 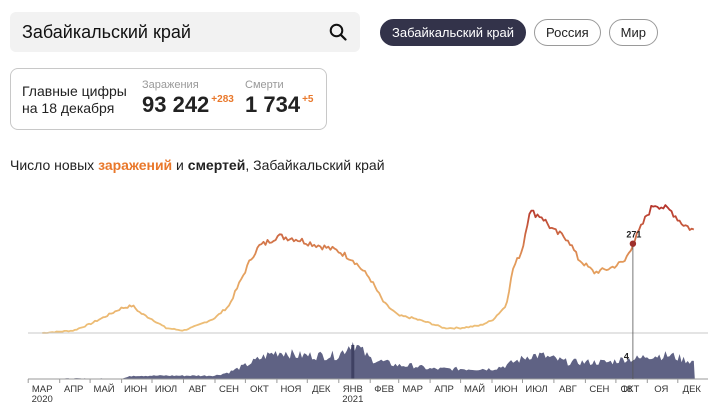 What do you see at coordinates (352, 399) in the screenshot?
I see `x-year-label: 2021` at bounding box center [352, 399].